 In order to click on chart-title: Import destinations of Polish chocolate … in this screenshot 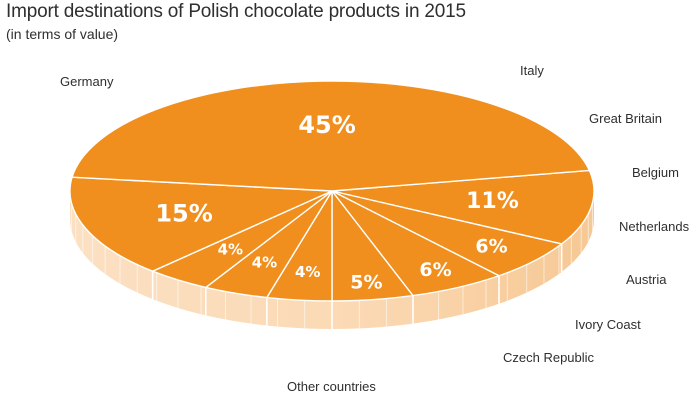, I will do `click(236, 11)`.